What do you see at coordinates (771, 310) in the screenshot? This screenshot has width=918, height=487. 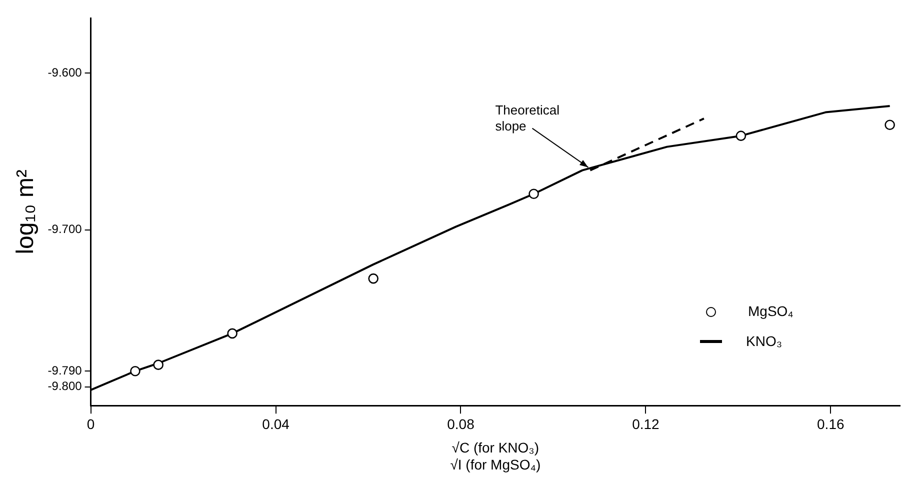 I see `legend-label: MgSO₄` at bounding box center [771, 310].